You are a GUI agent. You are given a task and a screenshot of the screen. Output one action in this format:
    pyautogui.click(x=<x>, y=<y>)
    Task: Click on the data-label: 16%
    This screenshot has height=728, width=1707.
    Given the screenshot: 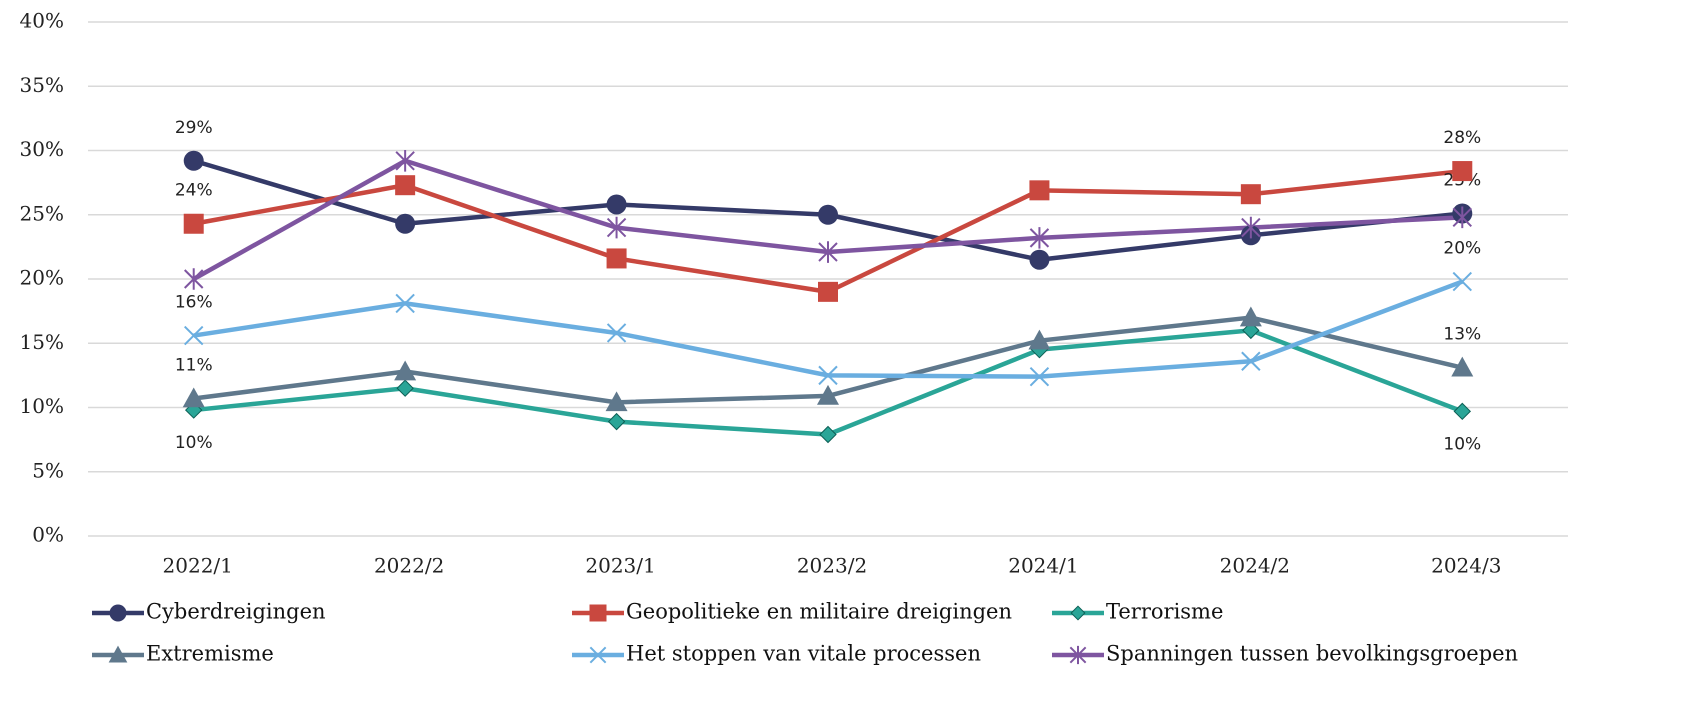 What is the action you would take?
    pyautogui.click(x=194, y=303)
    